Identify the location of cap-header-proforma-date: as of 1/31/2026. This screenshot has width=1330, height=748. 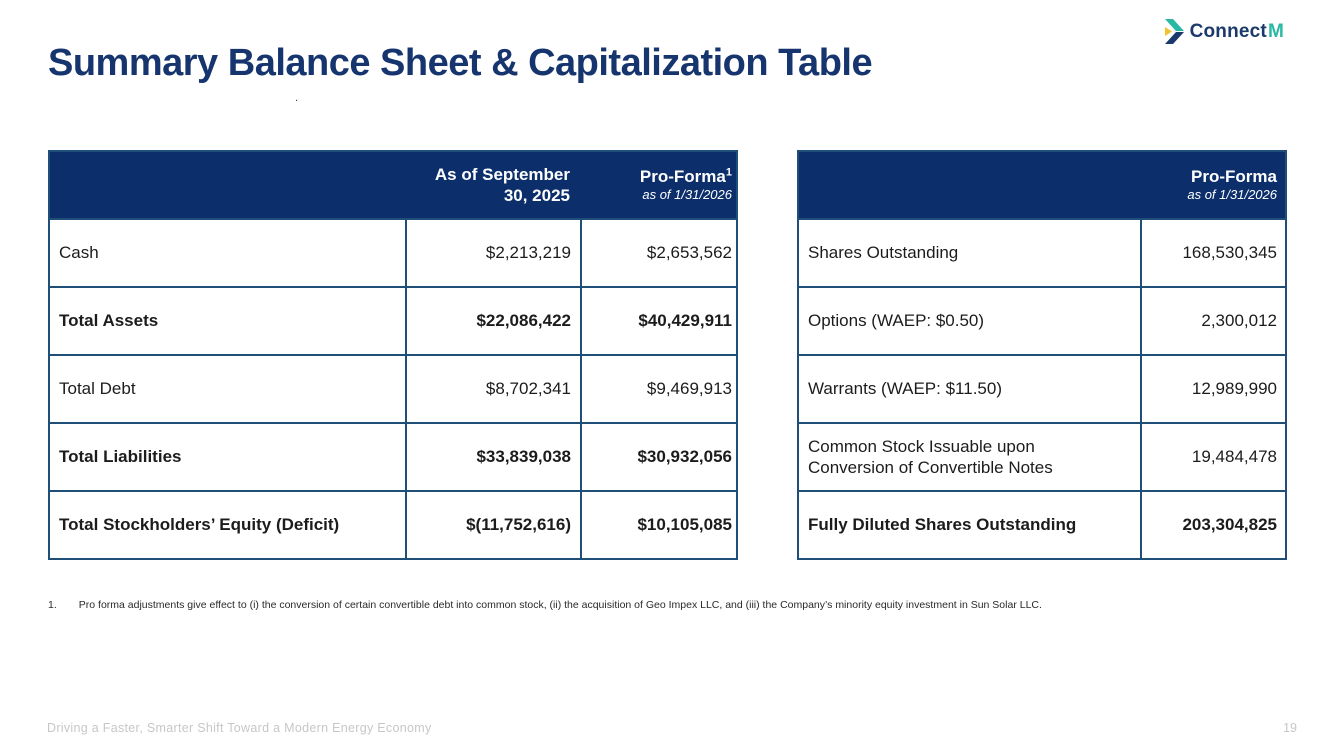
(1232, 195).